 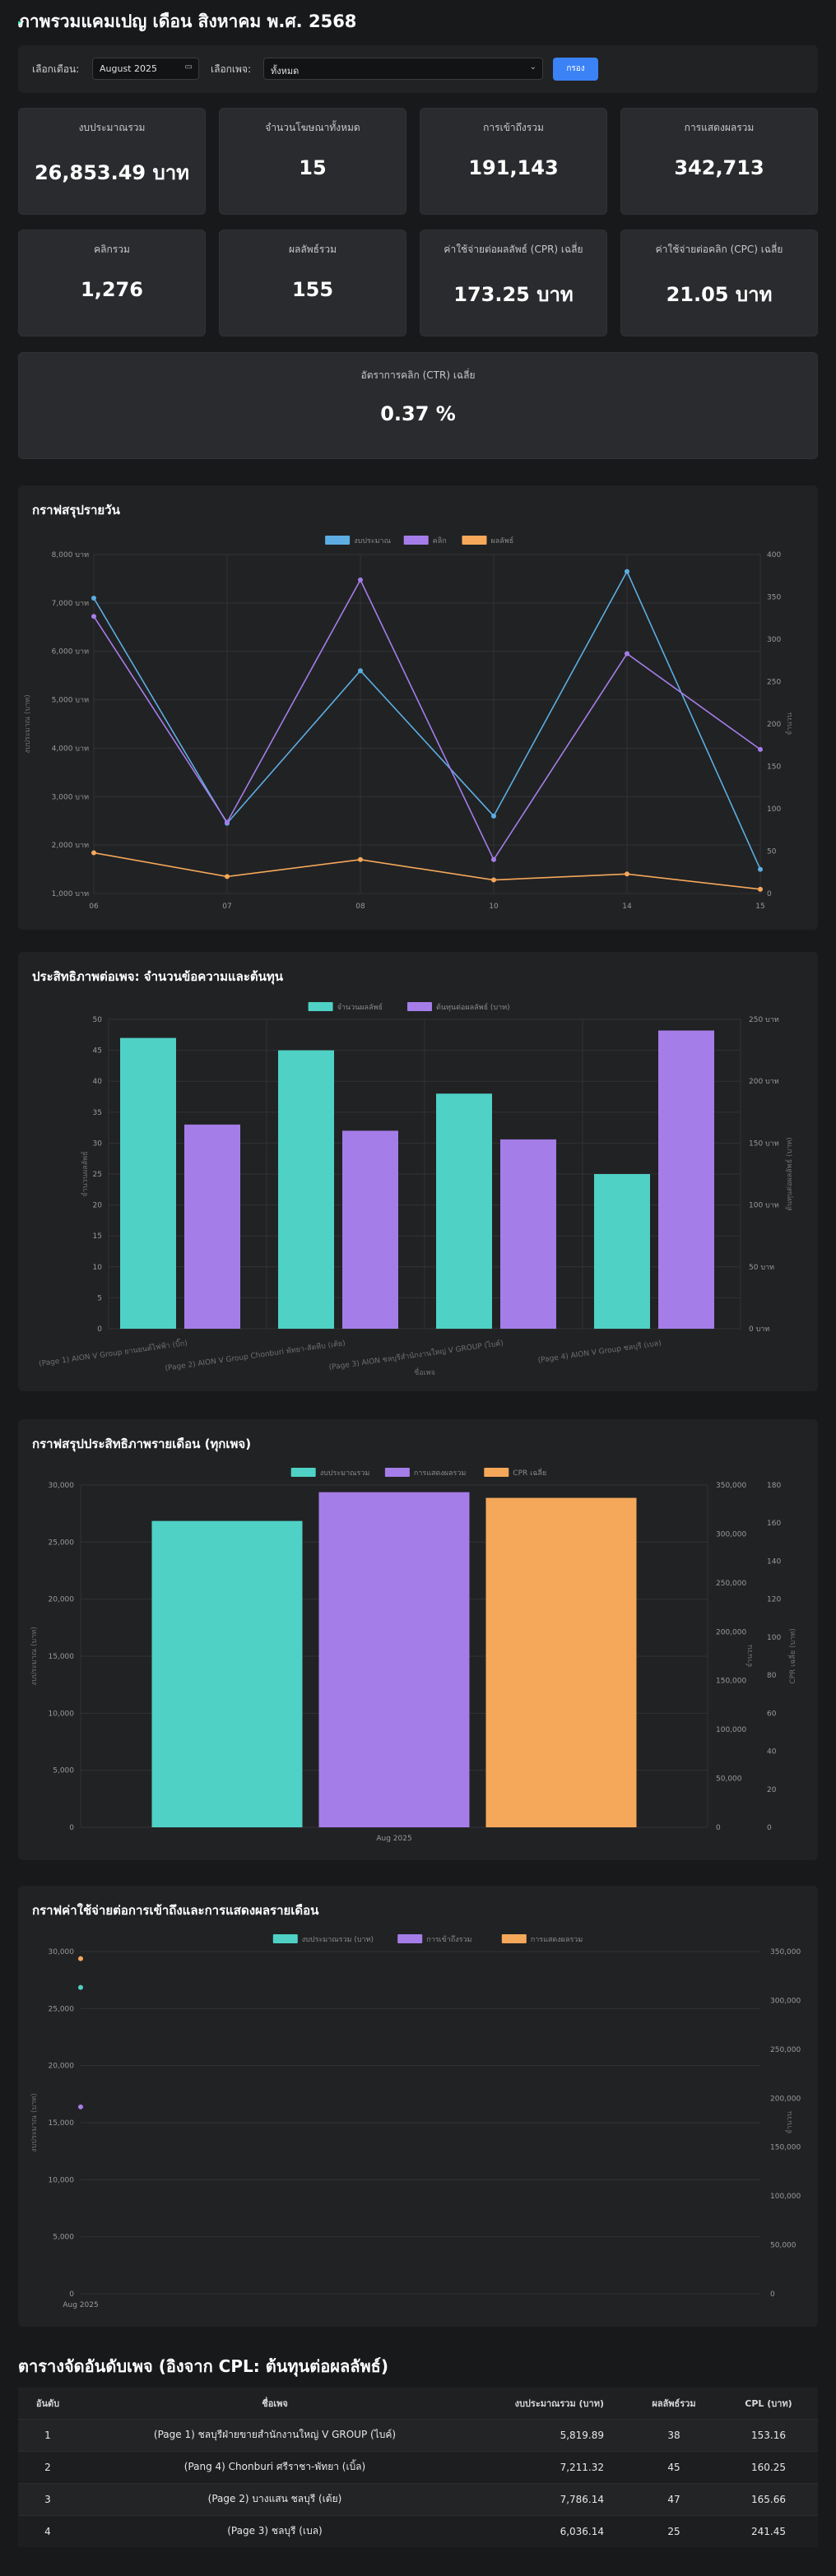 What do you see at coordinates (674, 2530) in the screenshot?
I see `results-cell: 25` at bounding box center [674, 2530].